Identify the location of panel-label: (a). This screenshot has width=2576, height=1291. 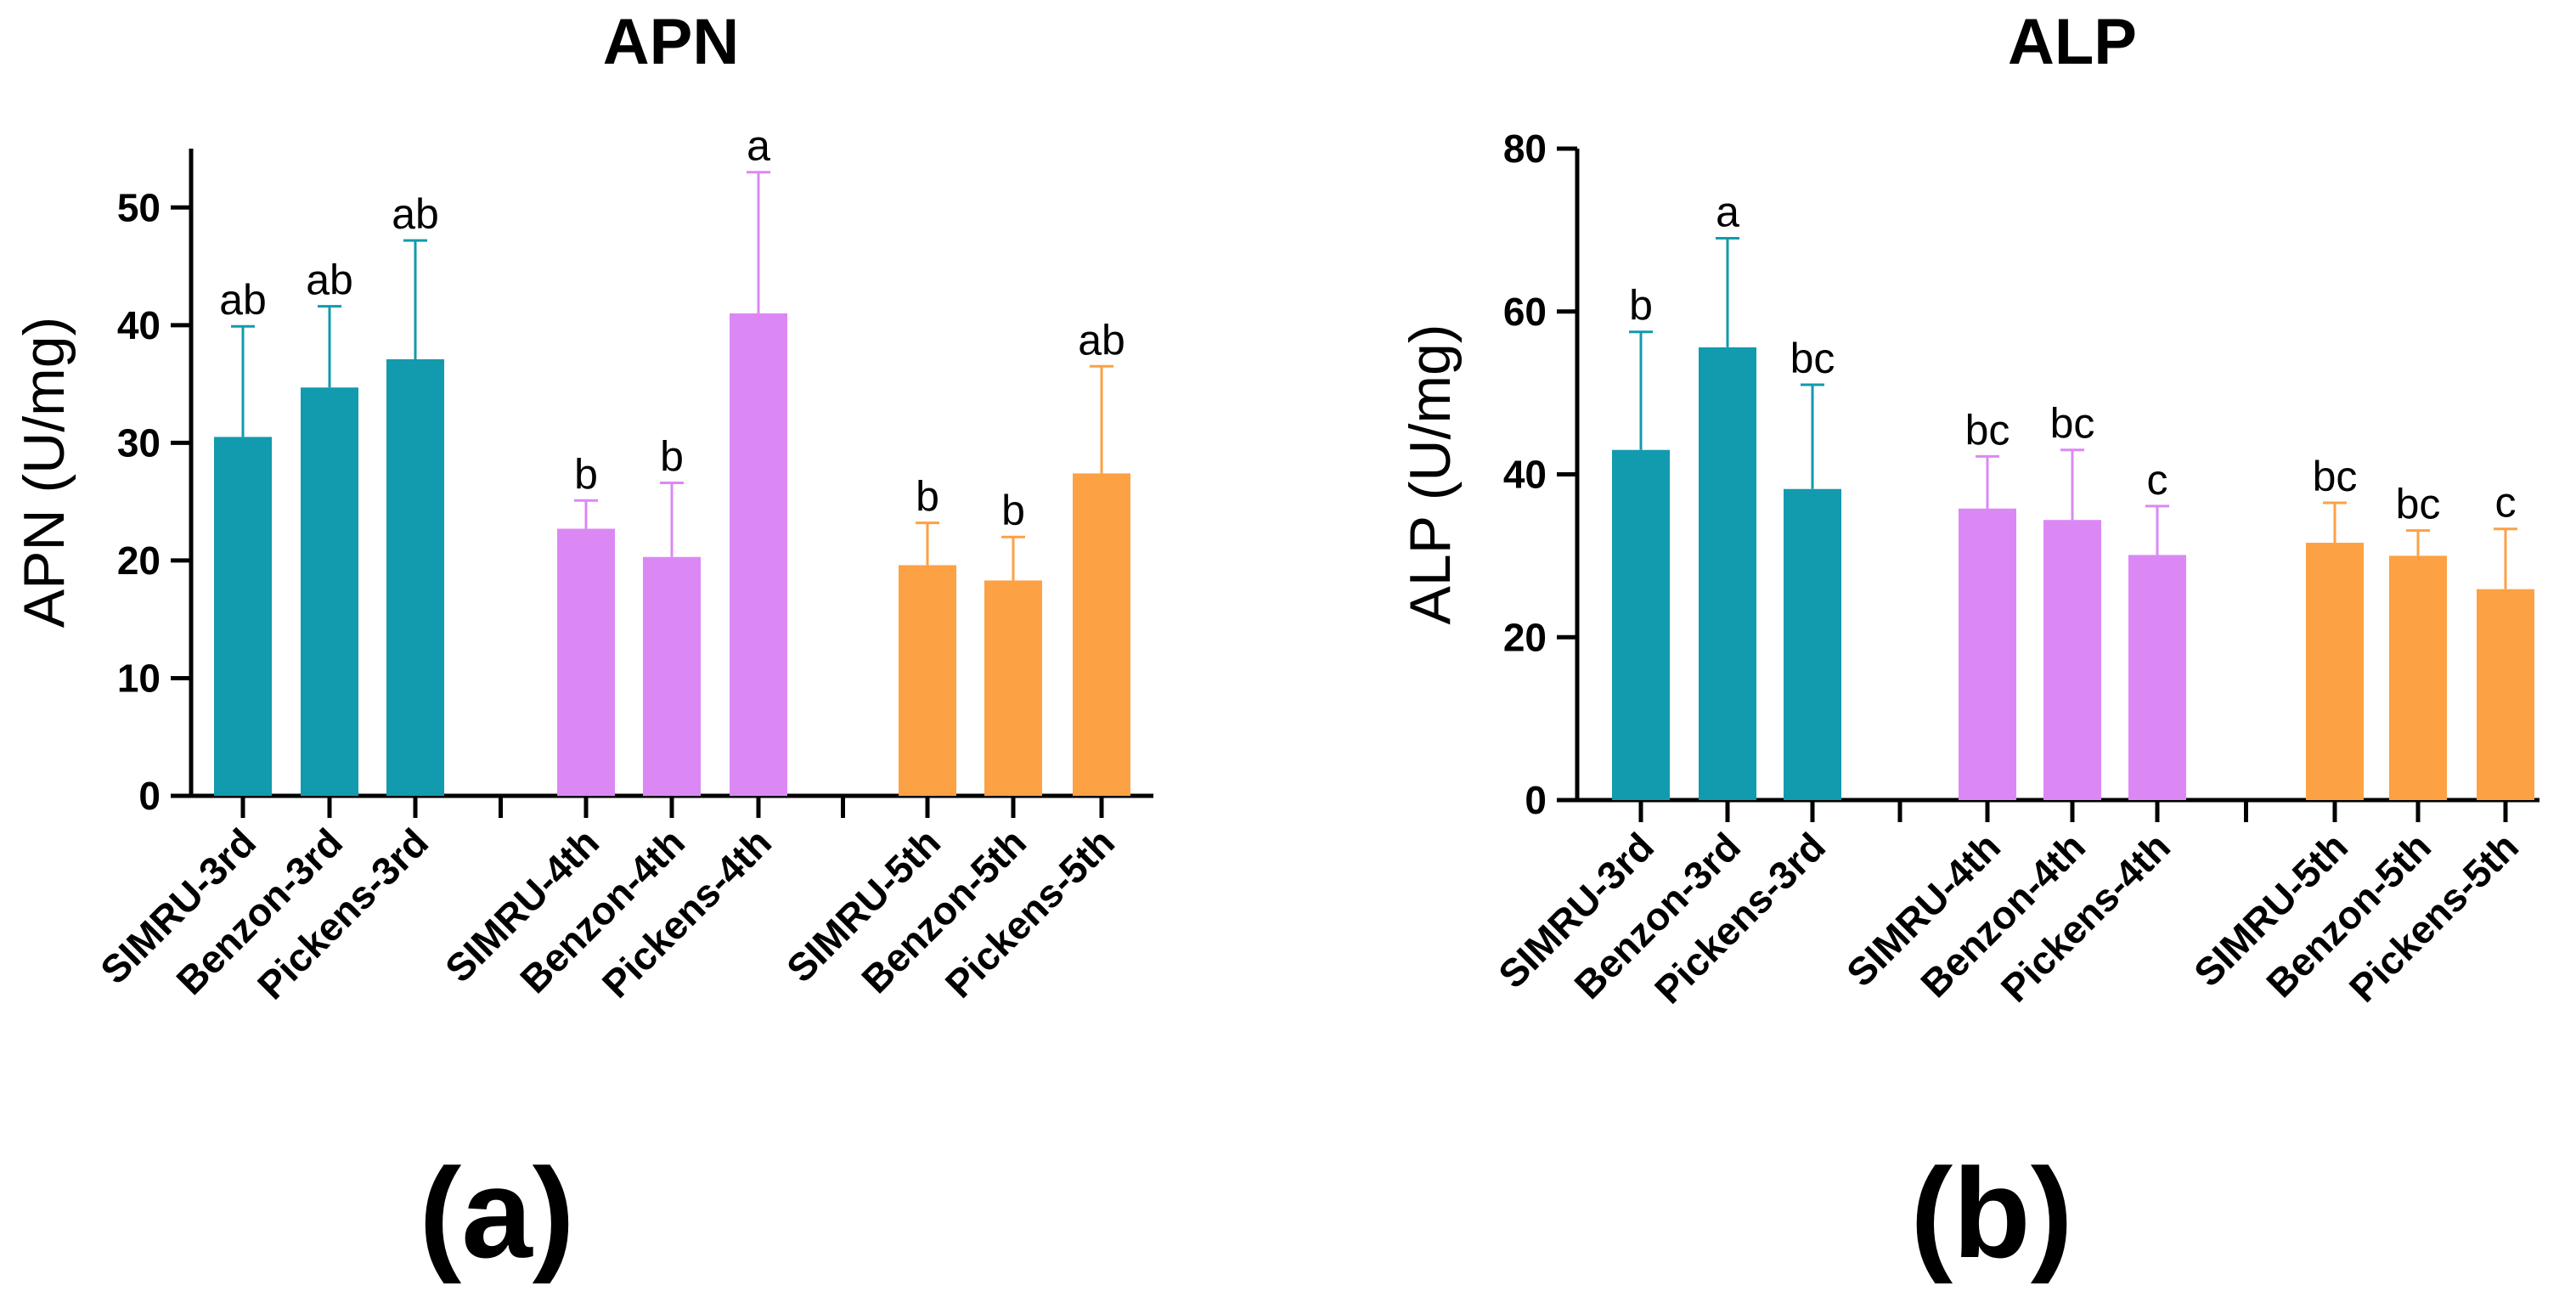
(496, 1213).